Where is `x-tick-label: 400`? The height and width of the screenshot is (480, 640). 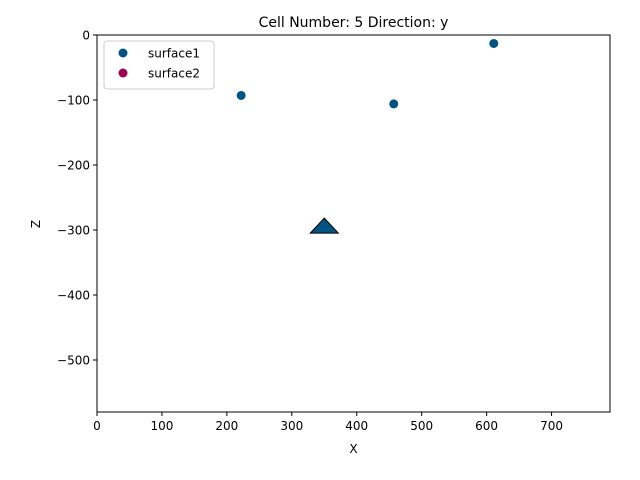 x-tick-label: 400 is located at coordinates (356, 426).